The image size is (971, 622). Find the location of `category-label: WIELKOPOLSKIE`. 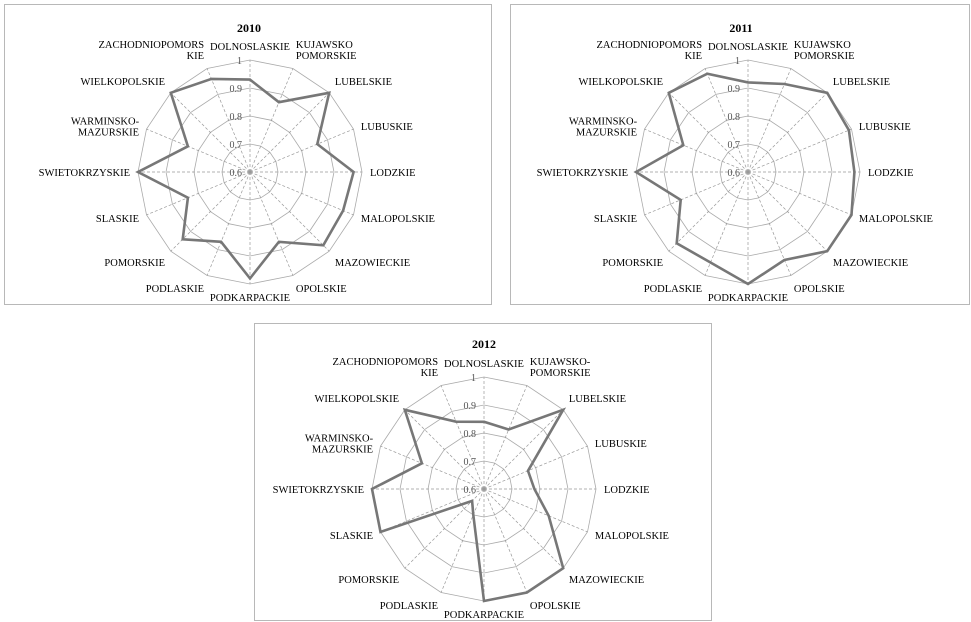

category-label: WIELKOPOLSKIE is located at coordinates (621, 82).